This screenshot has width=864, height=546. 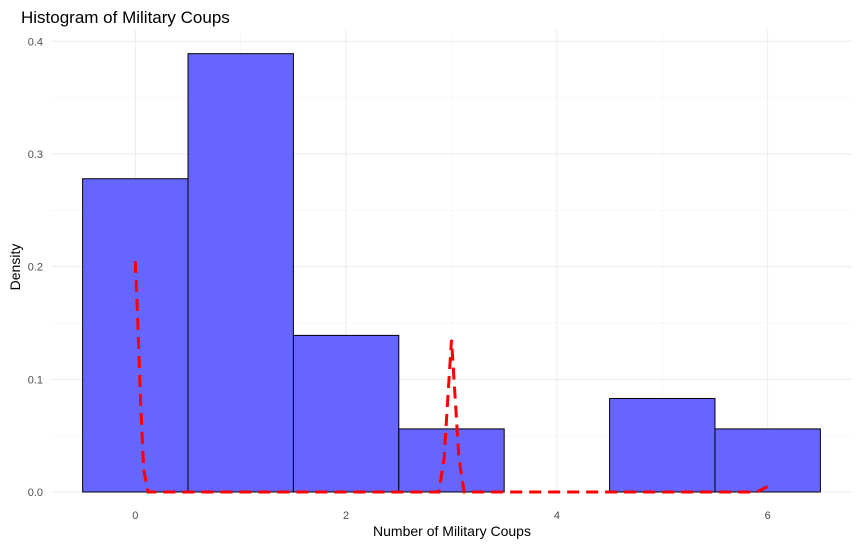 What do you see at coordinates (452, 531) in the screenshot?
I see `x-axis-title: Number of Military Coups` at bounding box center [452, 531].